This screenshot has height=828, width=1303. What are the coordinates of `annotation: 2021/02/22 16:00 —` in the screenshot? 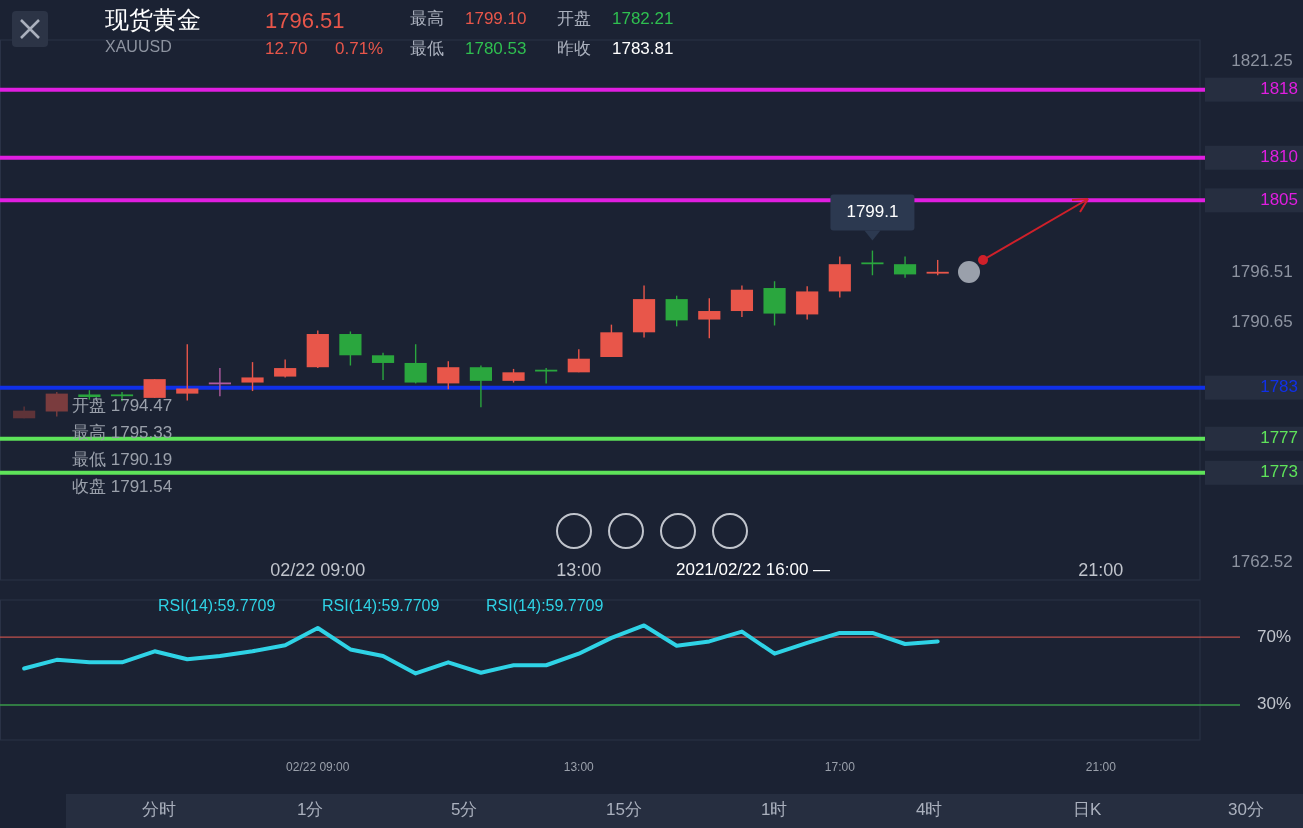 It's located at (753, 570).